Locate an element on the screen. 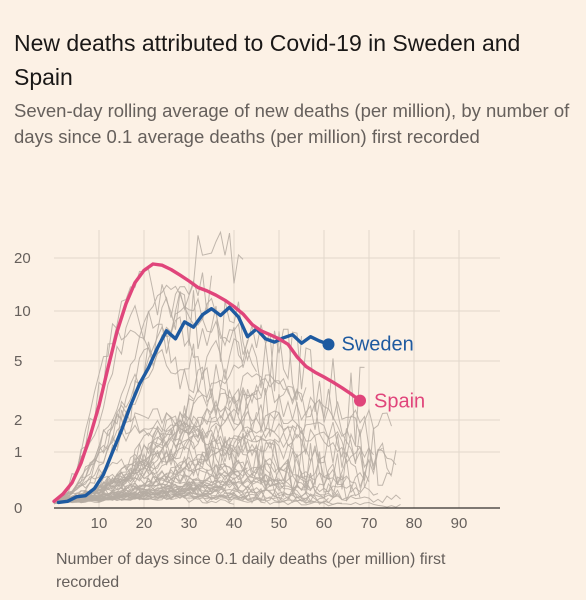 The image size is (586, 600). x-tick-label: 70 is located at coordinates (369, 523).